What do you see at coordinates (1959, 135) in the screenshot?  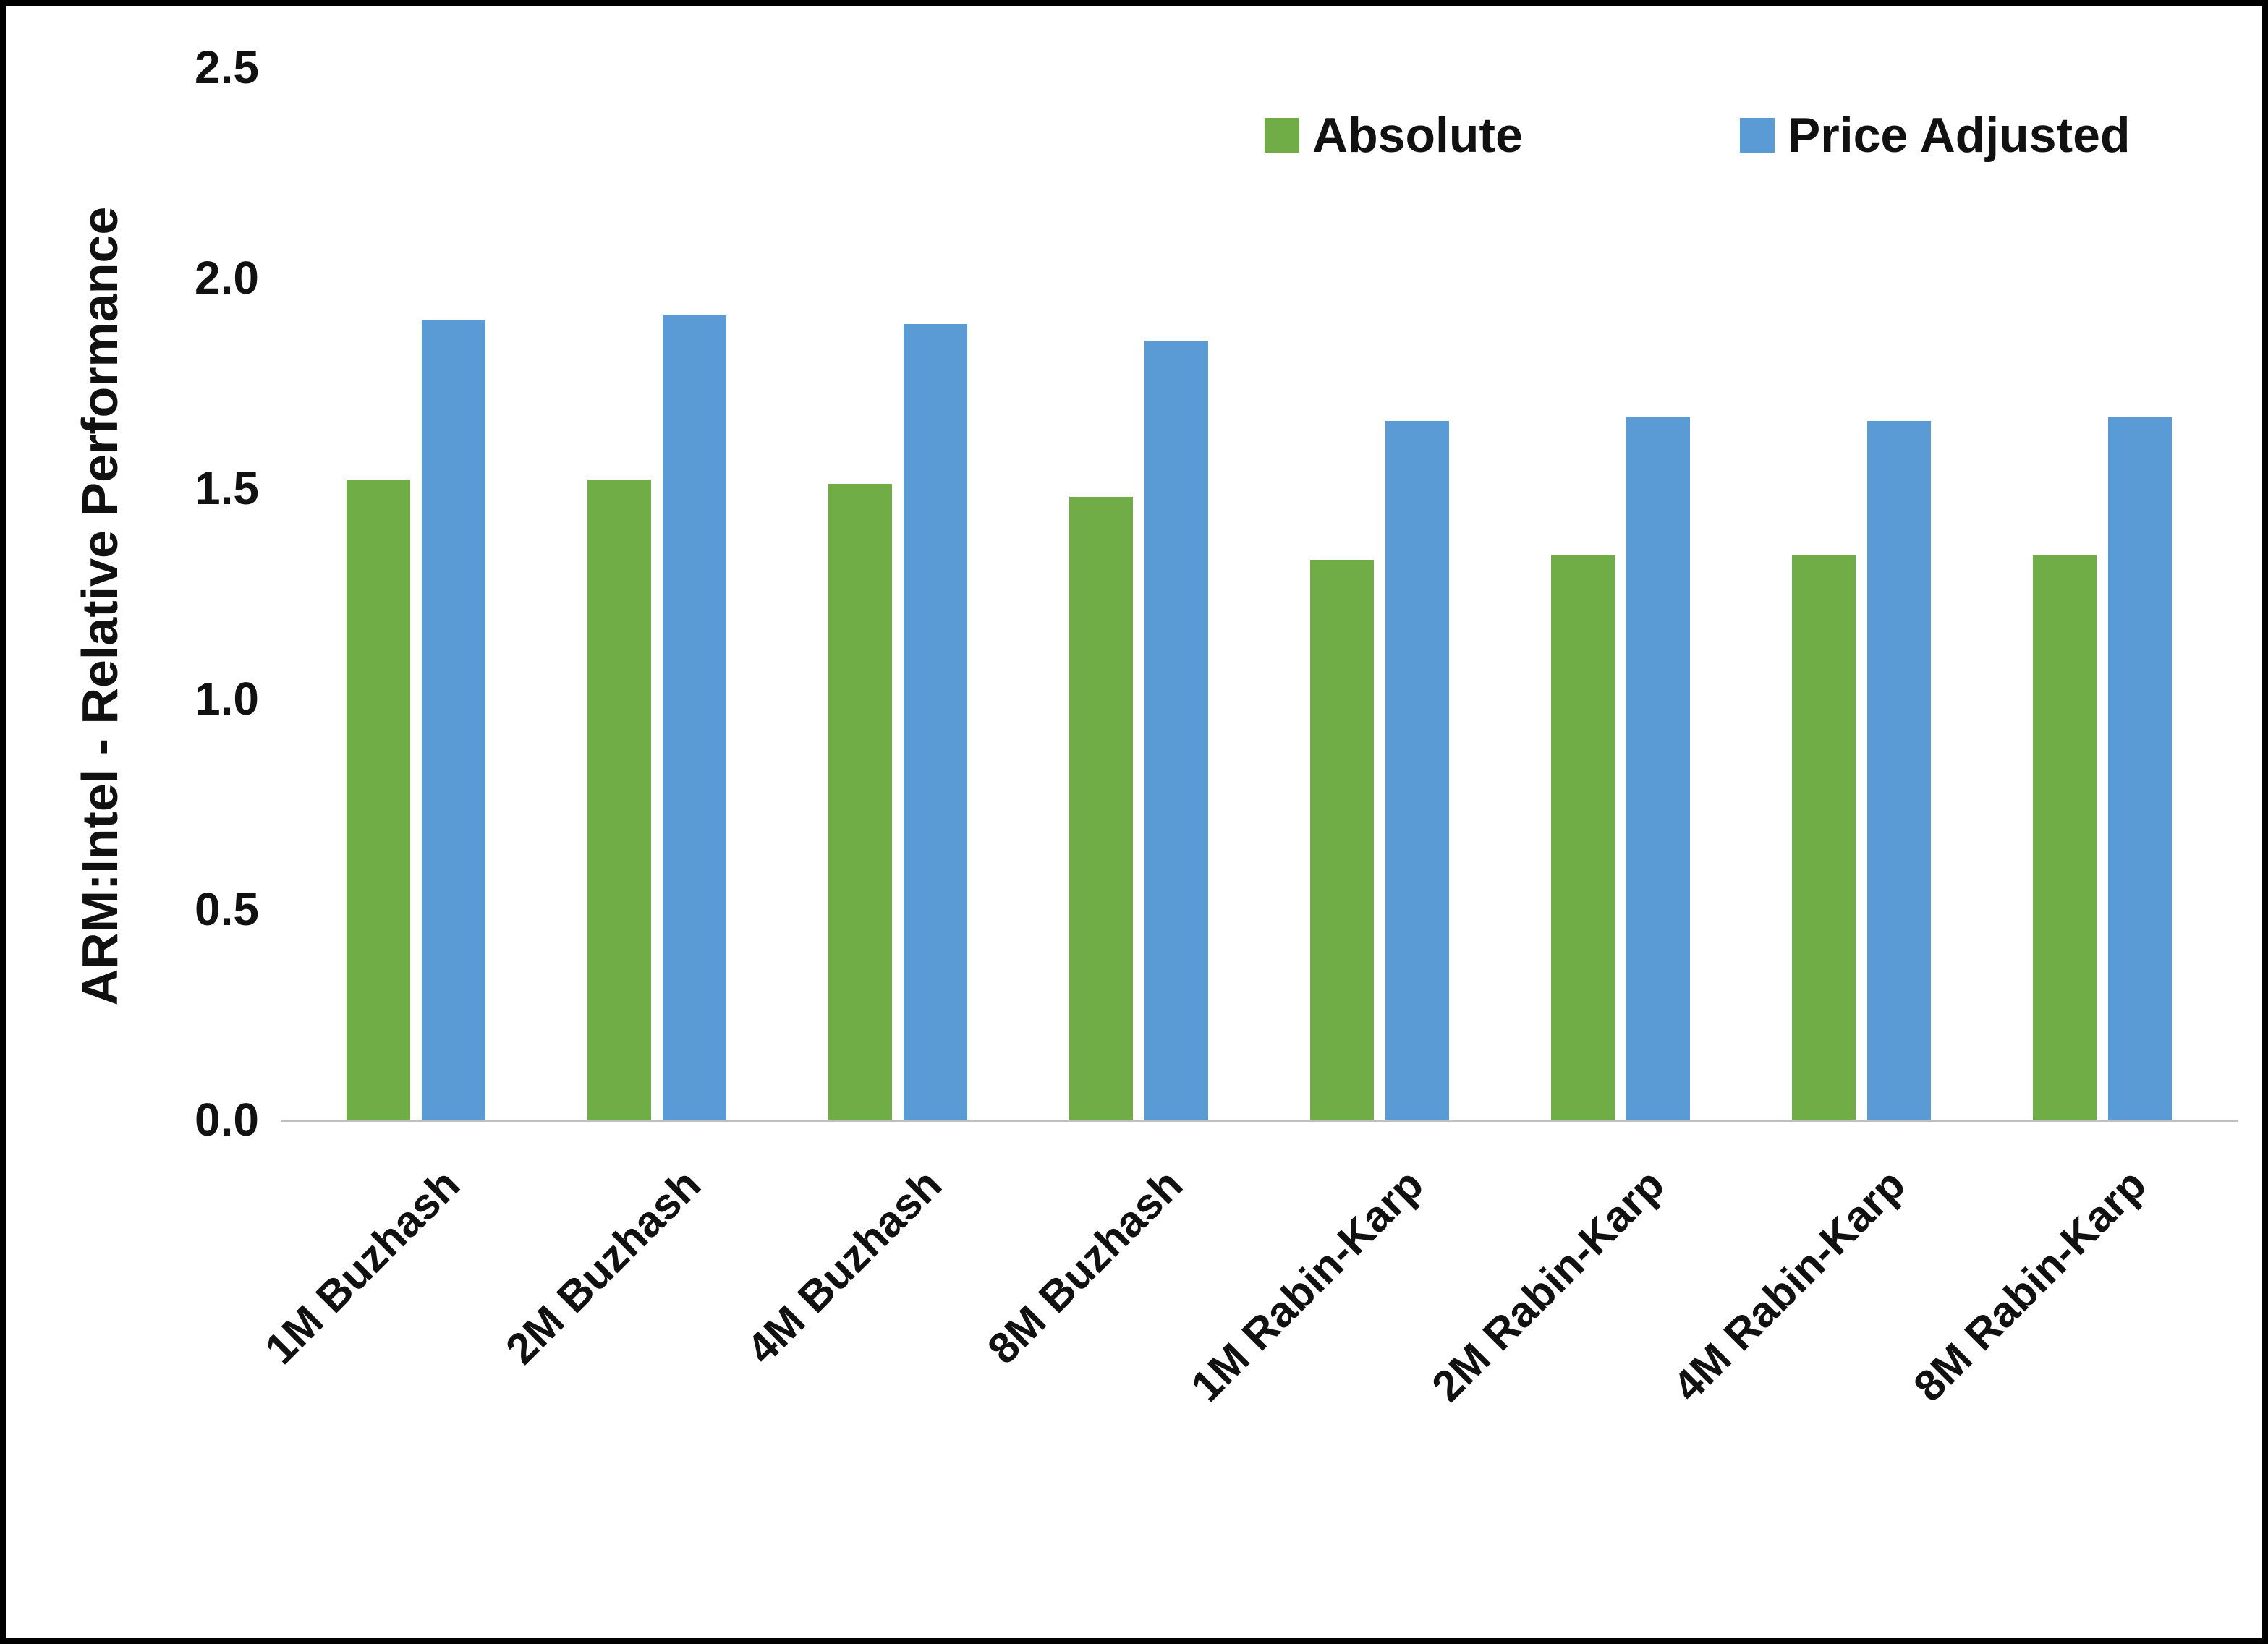 I see `legend-label: Price Adjusted` at bounding box center [1959, 135].